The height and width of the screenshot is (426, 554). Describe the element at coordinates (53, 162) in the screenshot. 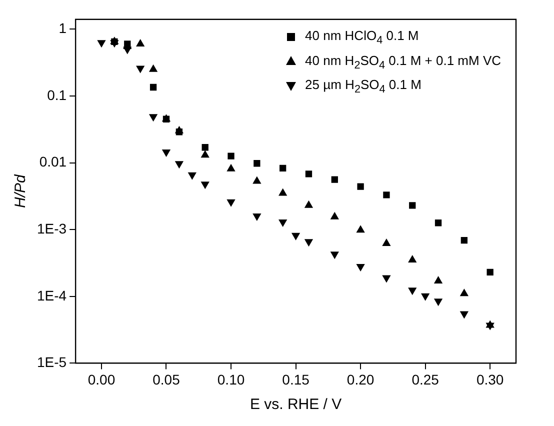

I see `y-tick-label: 0.01` at that location.